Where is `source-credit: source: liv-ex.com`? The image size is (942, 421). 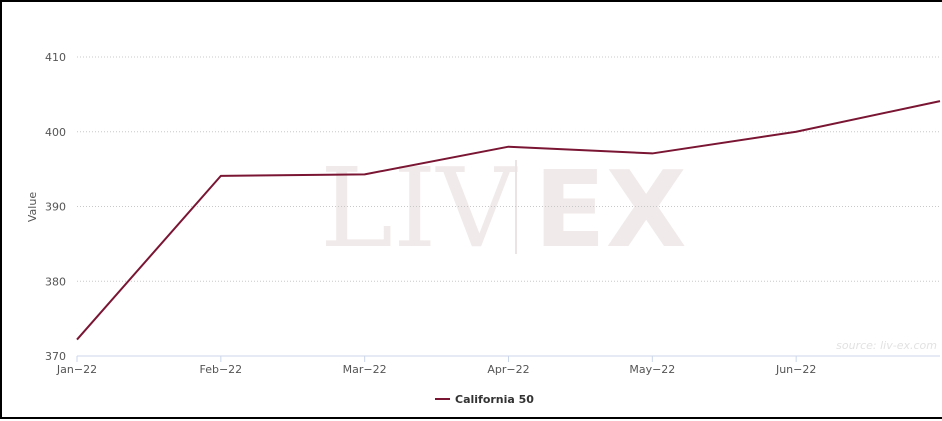
source-credit: source: liv-ex.com is located at coordinates (886, 345).